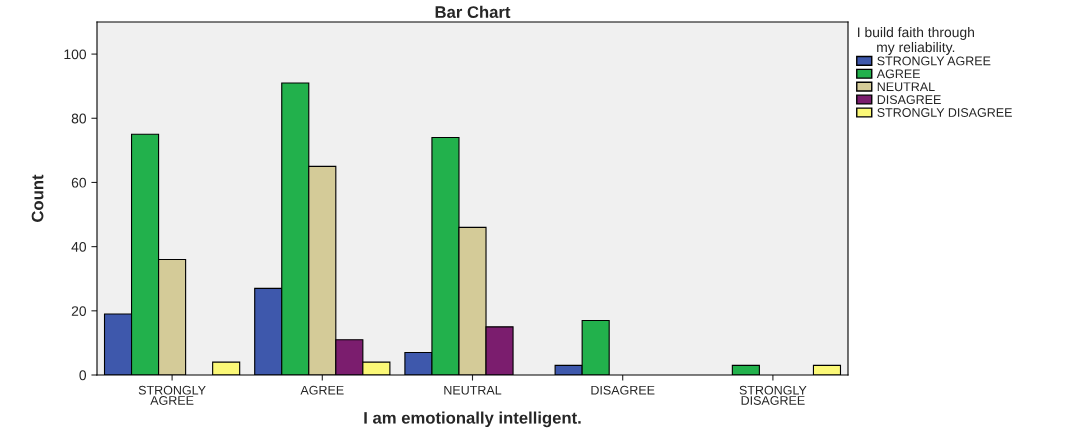 This screenshot has height=432, width=1077. What do you see at coordinates (916, 41) in the screenshot?
I see `legend-title: I build faith through my reliability.` at bounding box center [916, 41].